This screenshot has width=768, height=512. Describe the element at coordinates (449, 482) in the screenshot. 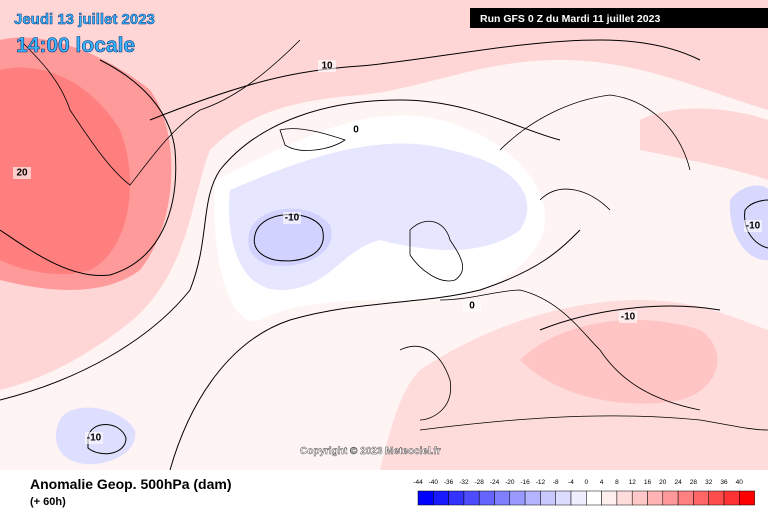

I see `legend-label: -36` at that location.